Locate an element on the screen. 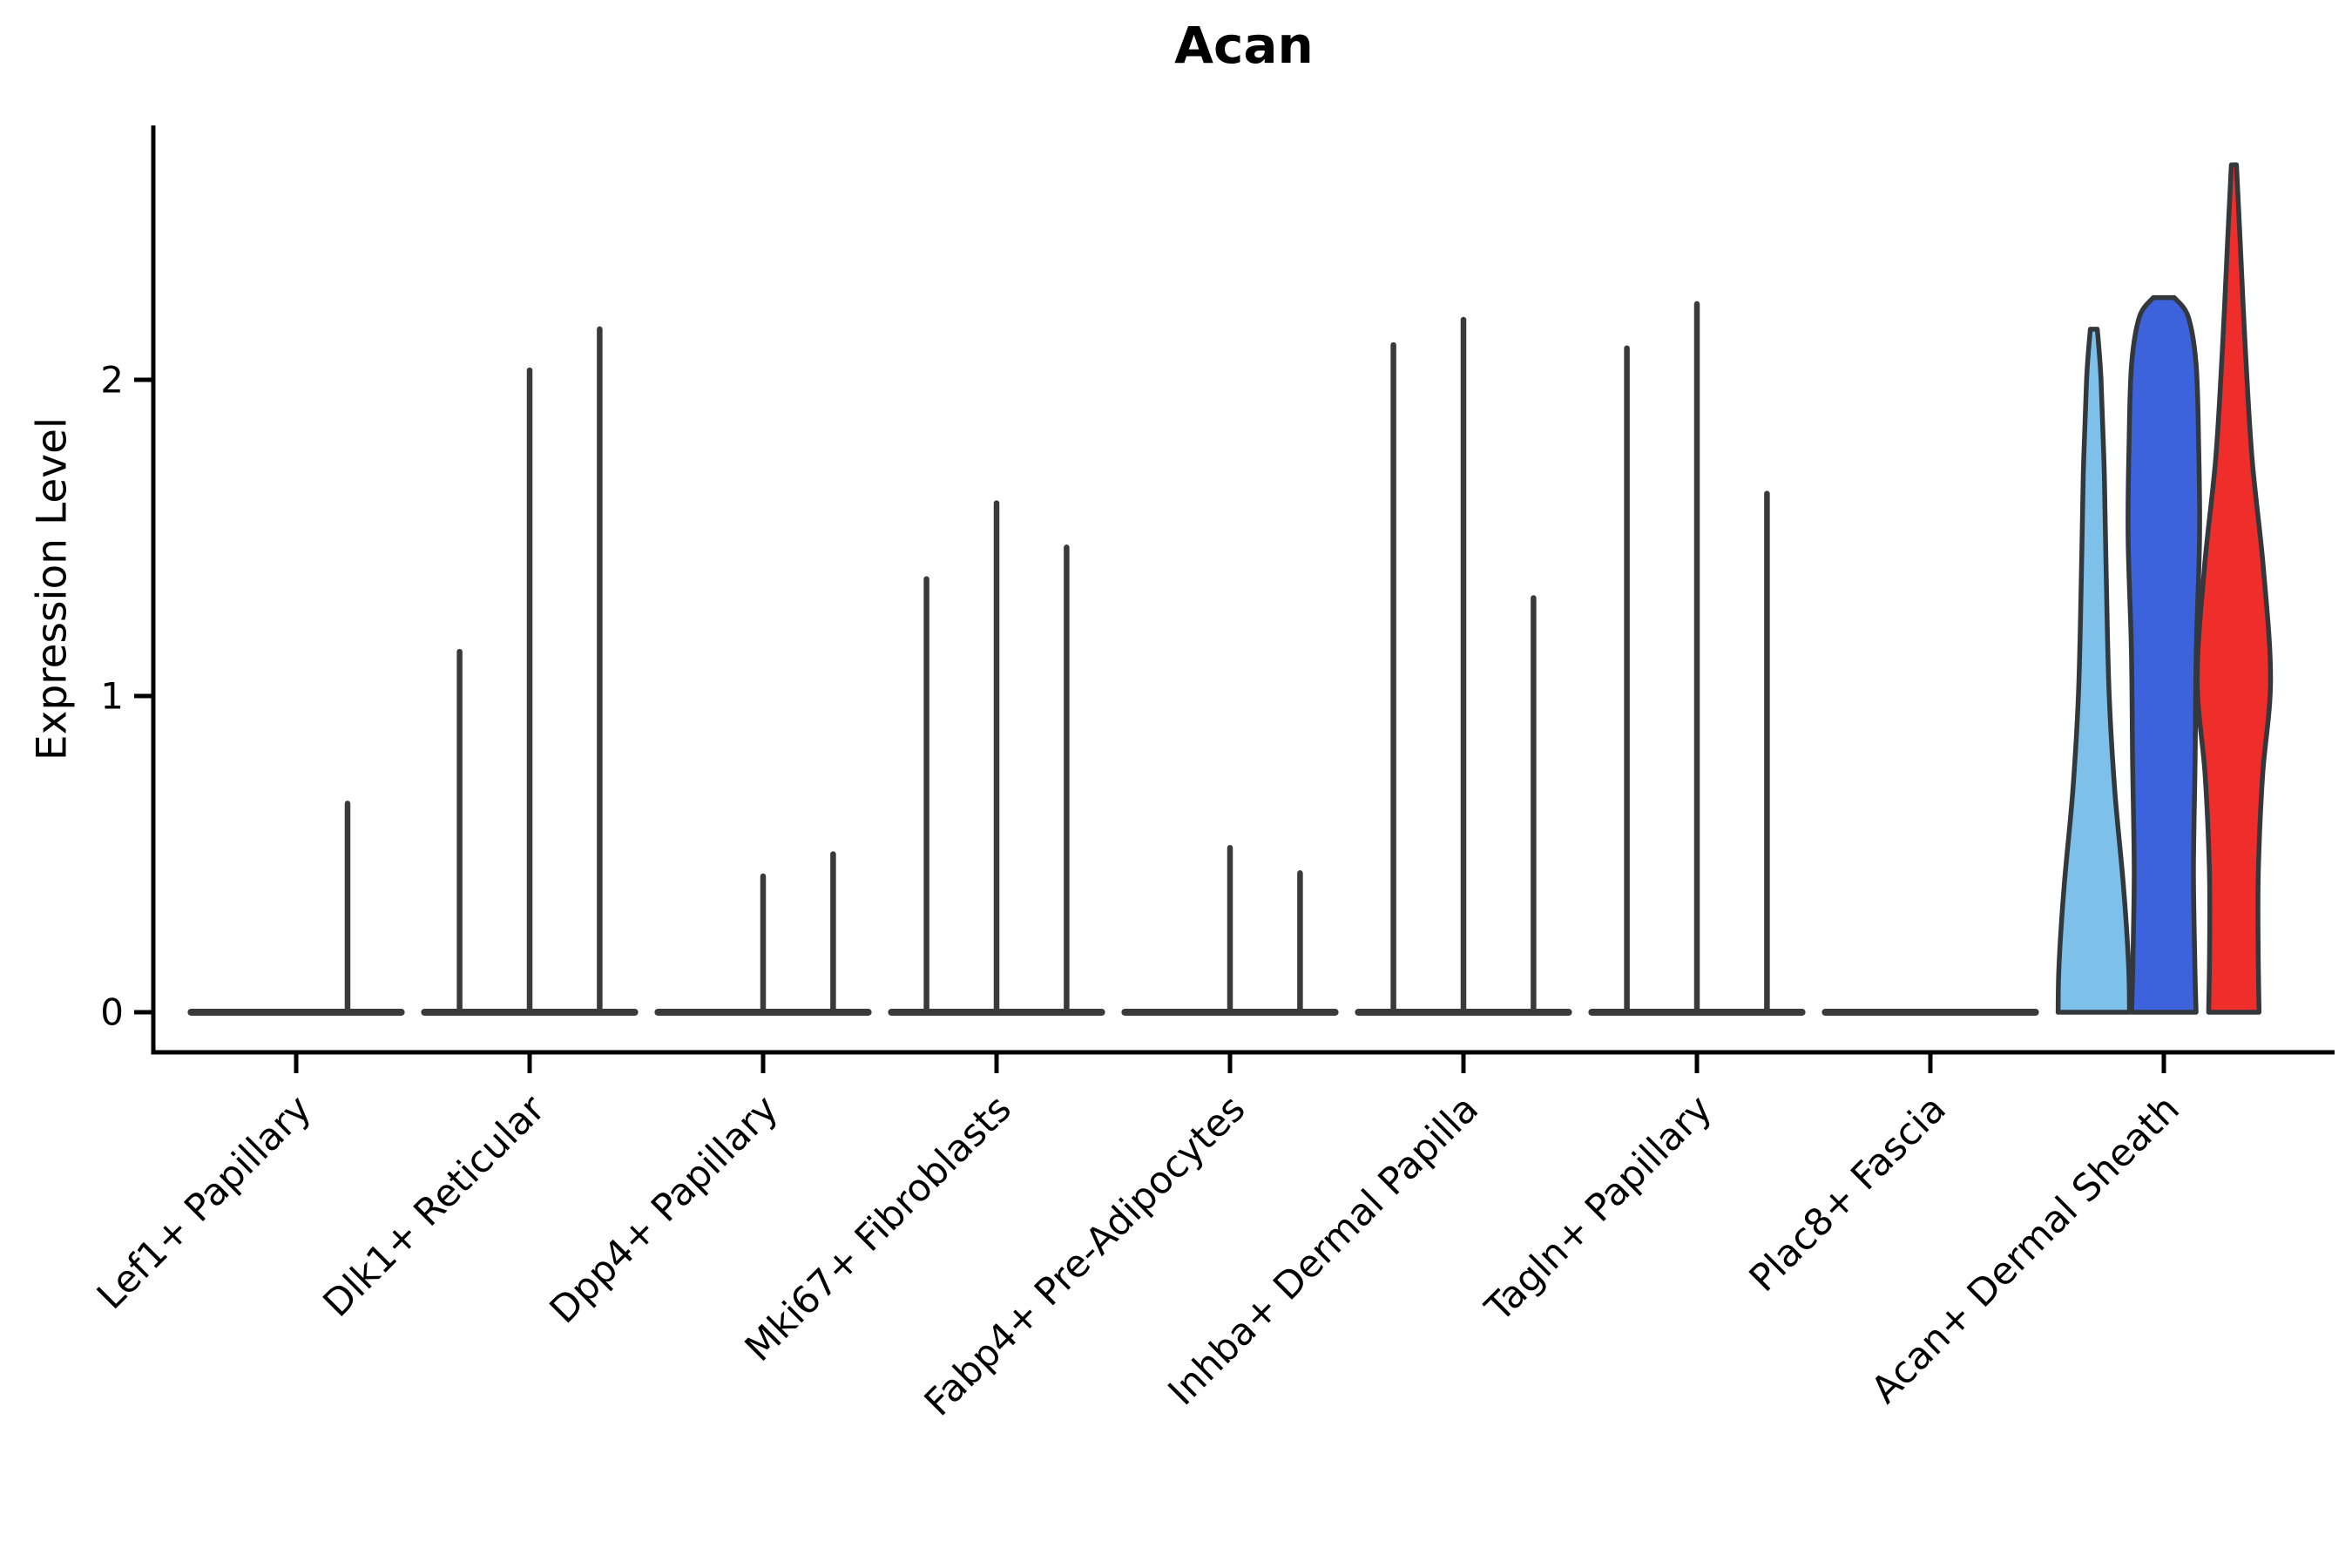 Image resolution: width=2352 pixels, height=1568 pixels. y-tick-label: 2 is located at coordinates (112, 380).